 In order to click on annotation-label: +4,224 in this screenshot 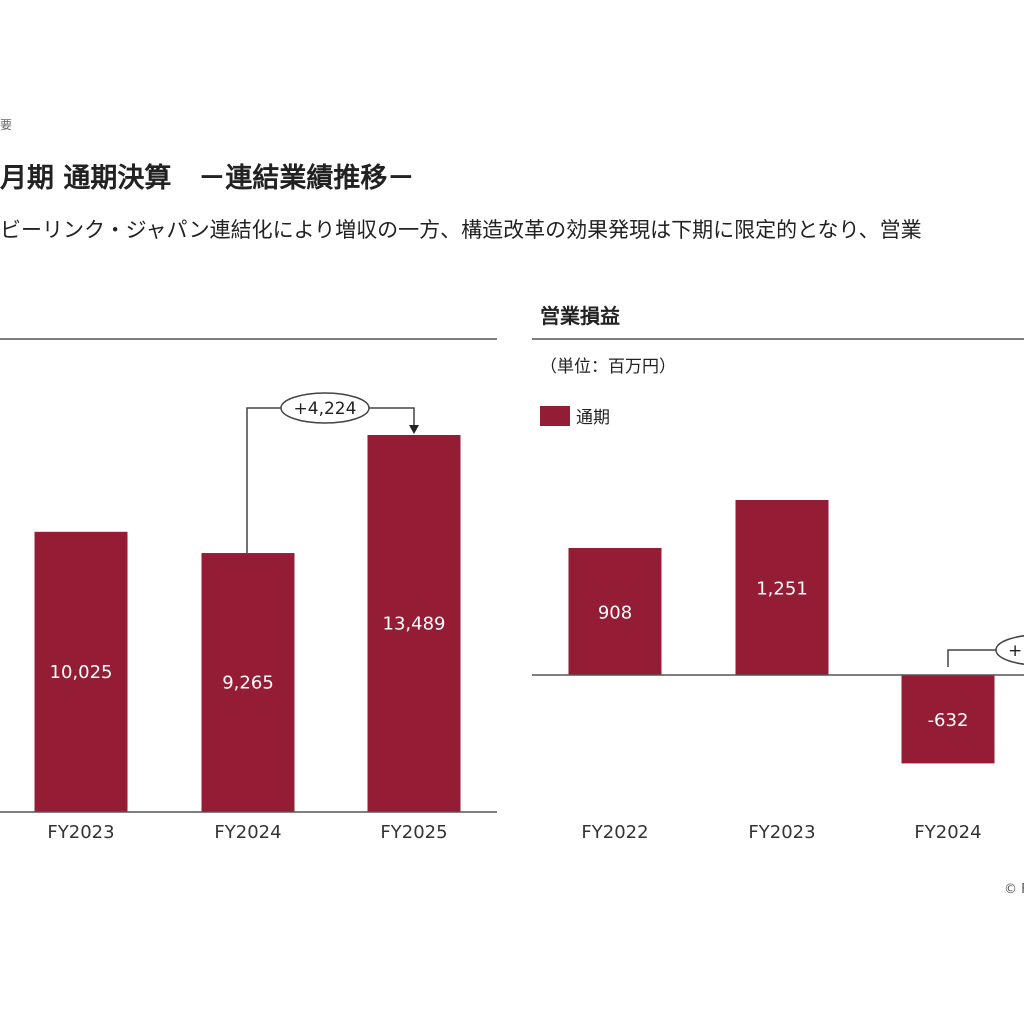, I will do `click(325, 409)`.